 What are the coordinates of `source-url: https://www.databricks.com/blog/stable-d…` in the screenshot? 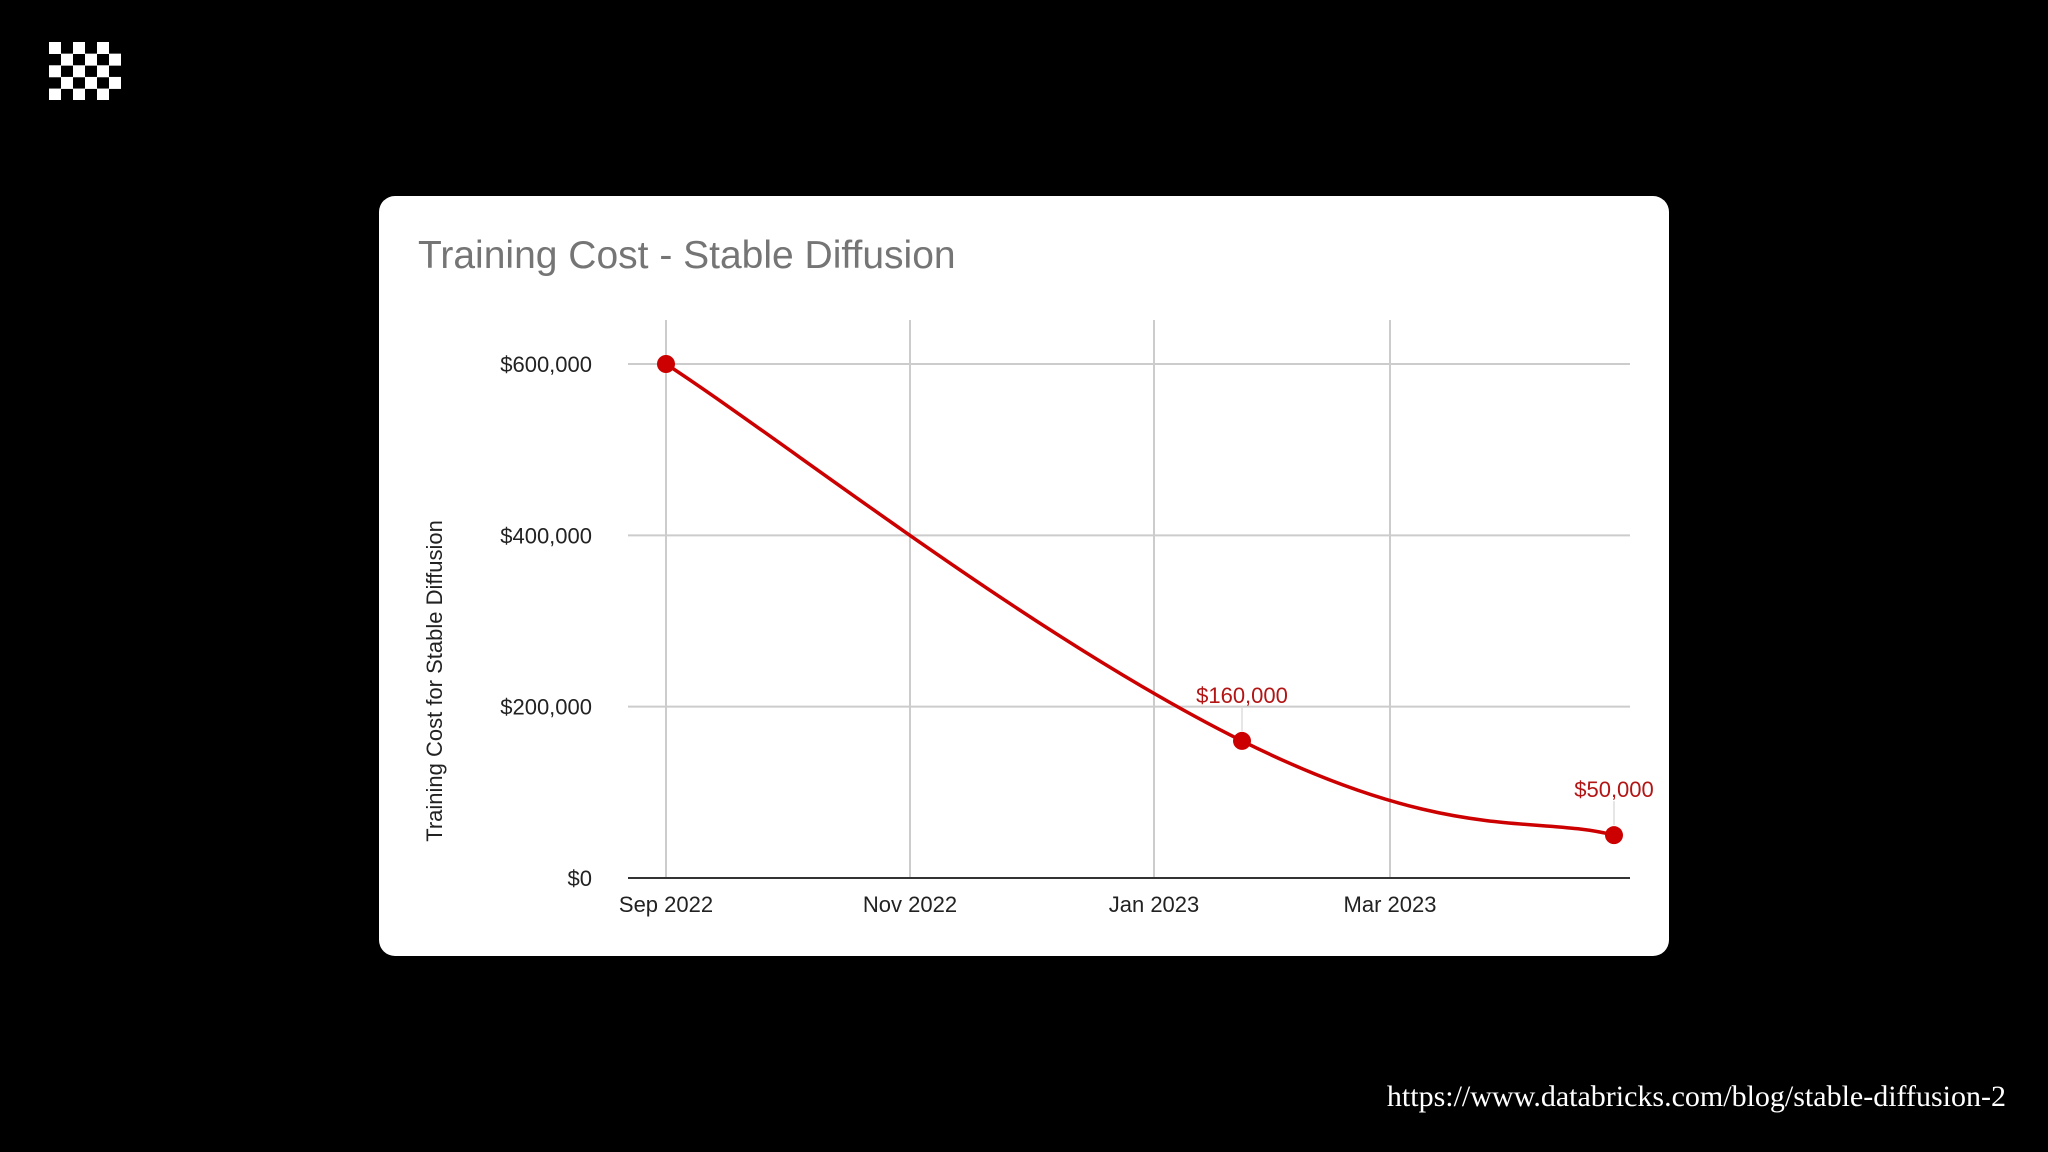 It's located at (1696, 1096).